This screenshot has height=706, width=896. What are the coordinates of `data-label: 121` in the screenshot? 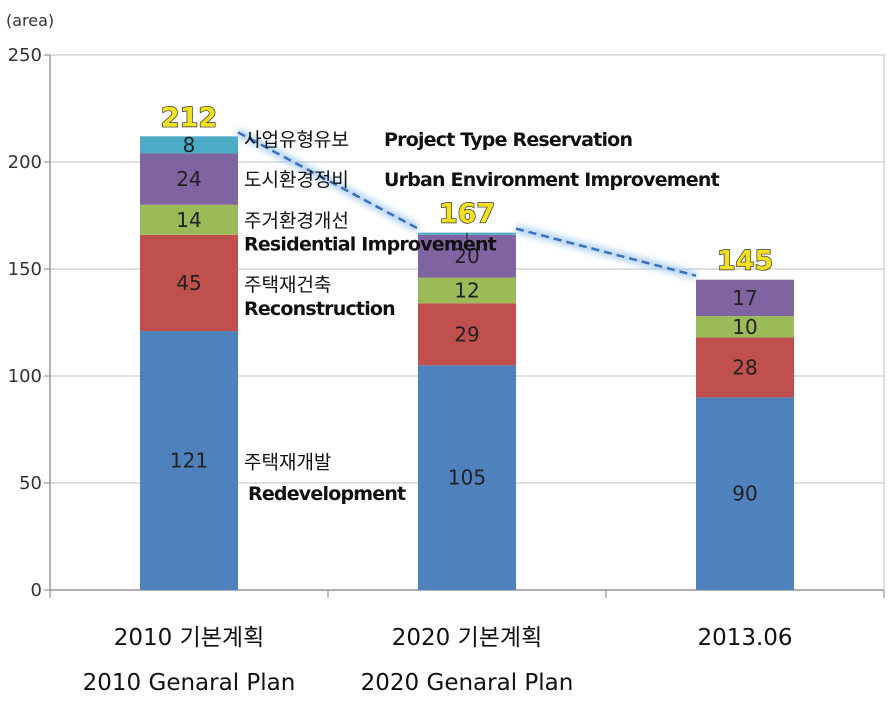 It's located at (189, 461).